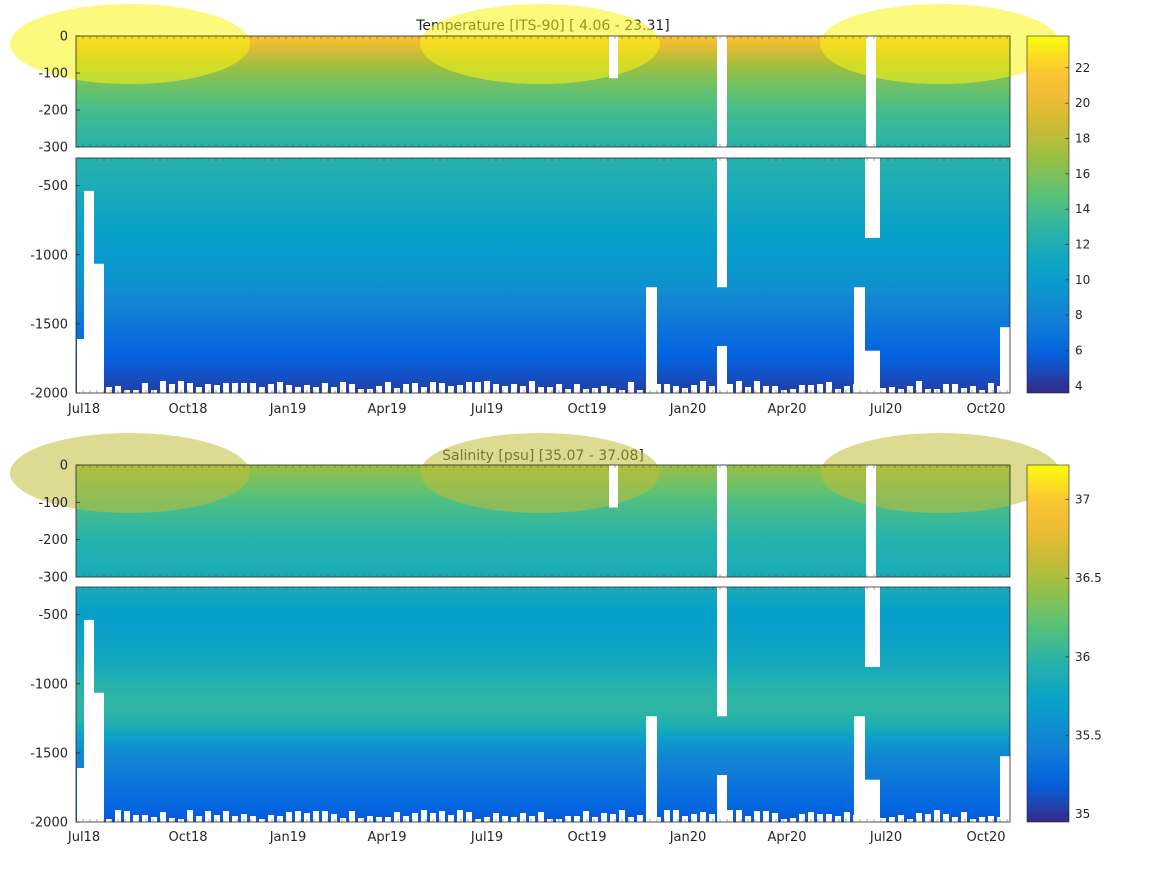  I want to click on y-tick-label: -200, so click(53, 111).